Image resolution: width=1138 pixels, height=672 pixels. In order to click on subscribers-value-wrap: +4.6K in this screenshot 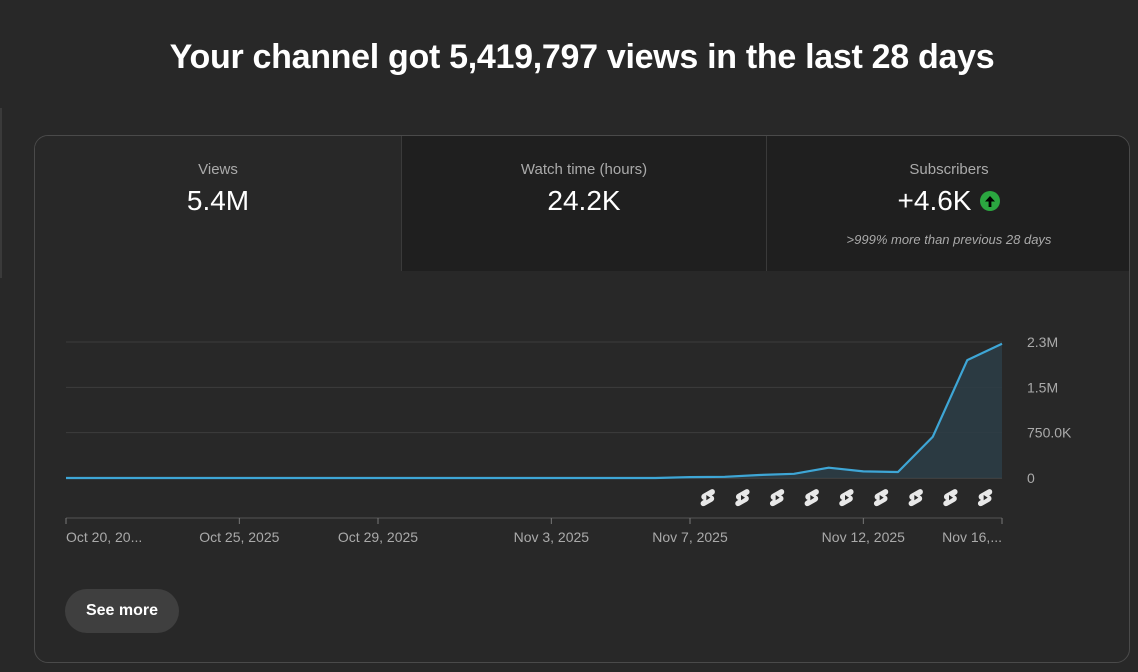, I will do `click(949, 201)`.